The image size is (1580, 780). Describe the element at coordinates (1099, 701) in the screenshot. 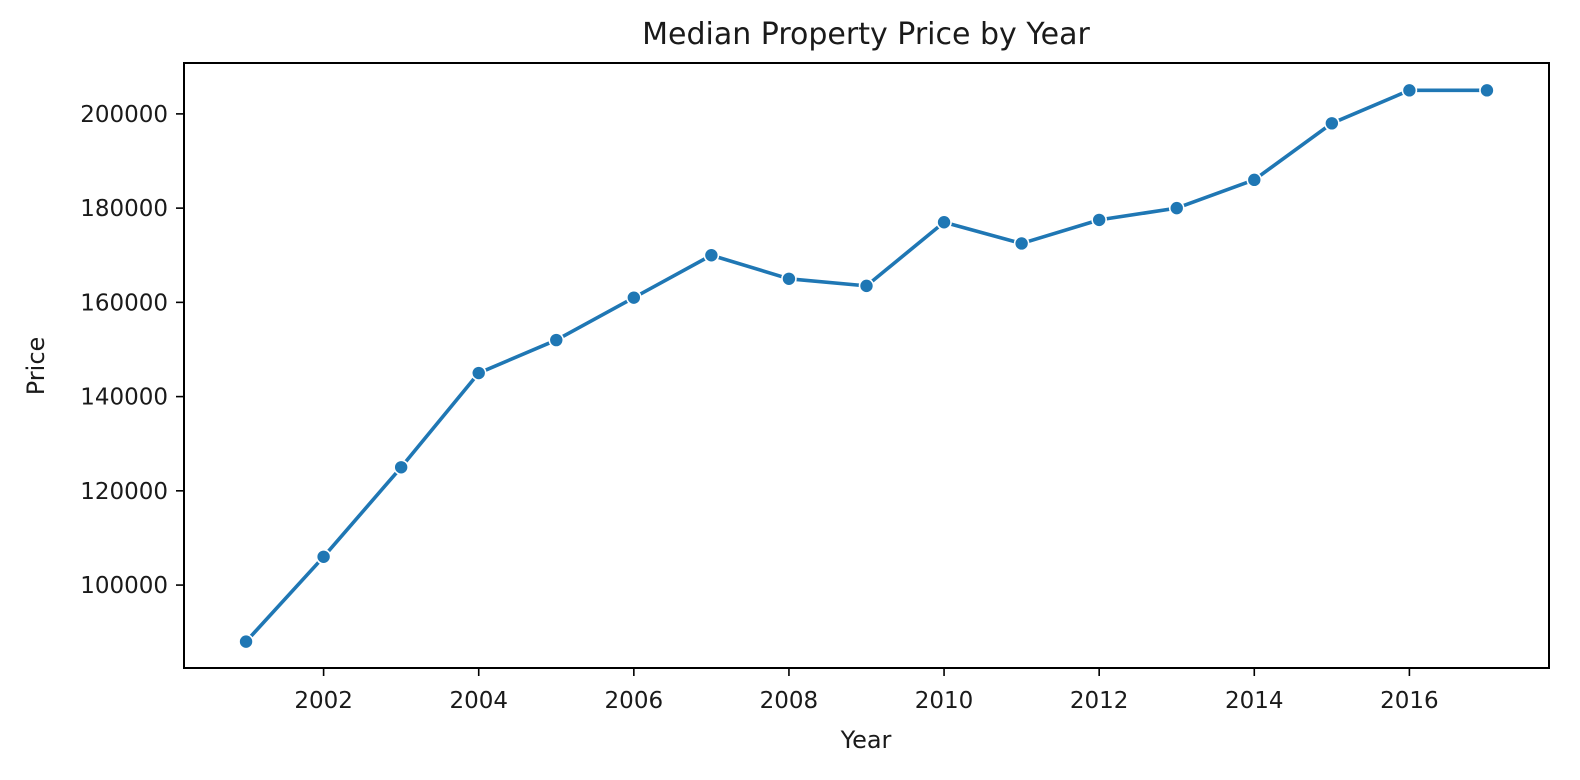

I see `x-tick-label: 2012` at that location.